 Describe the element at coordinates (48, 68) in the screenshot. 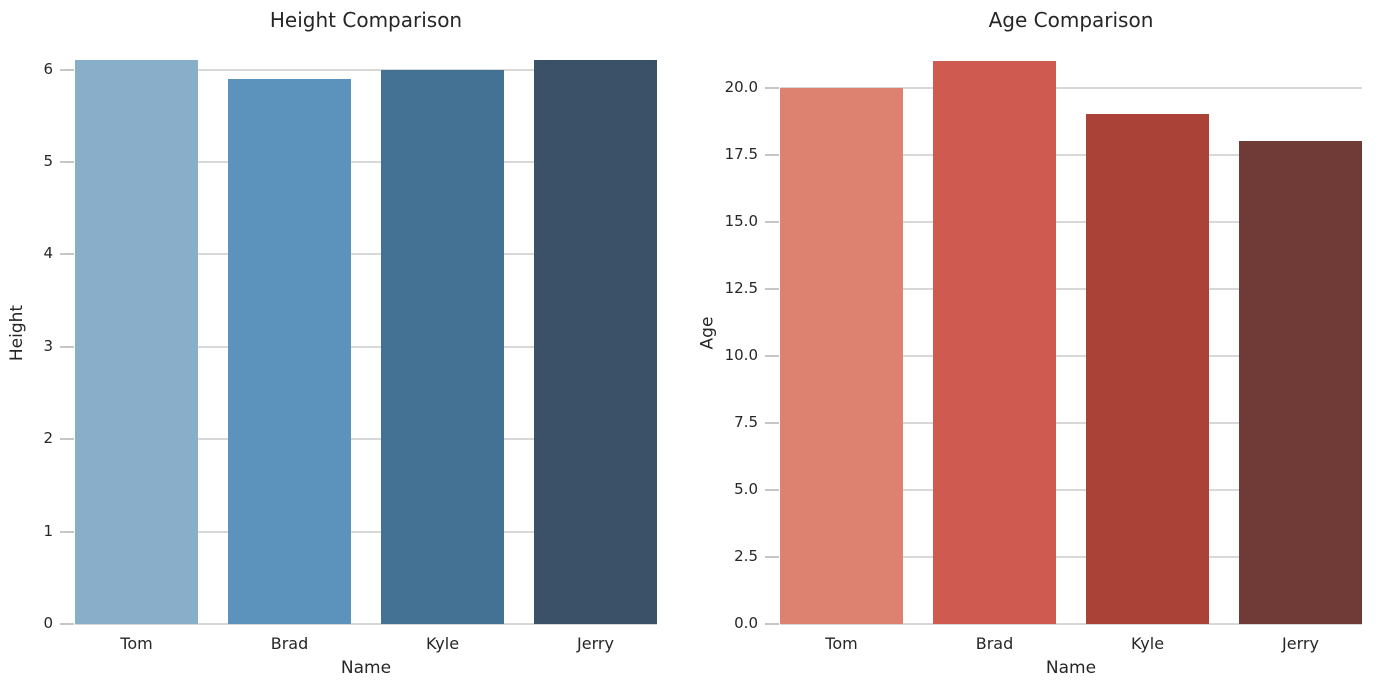

I see `y-tick-label: 6` at that location.